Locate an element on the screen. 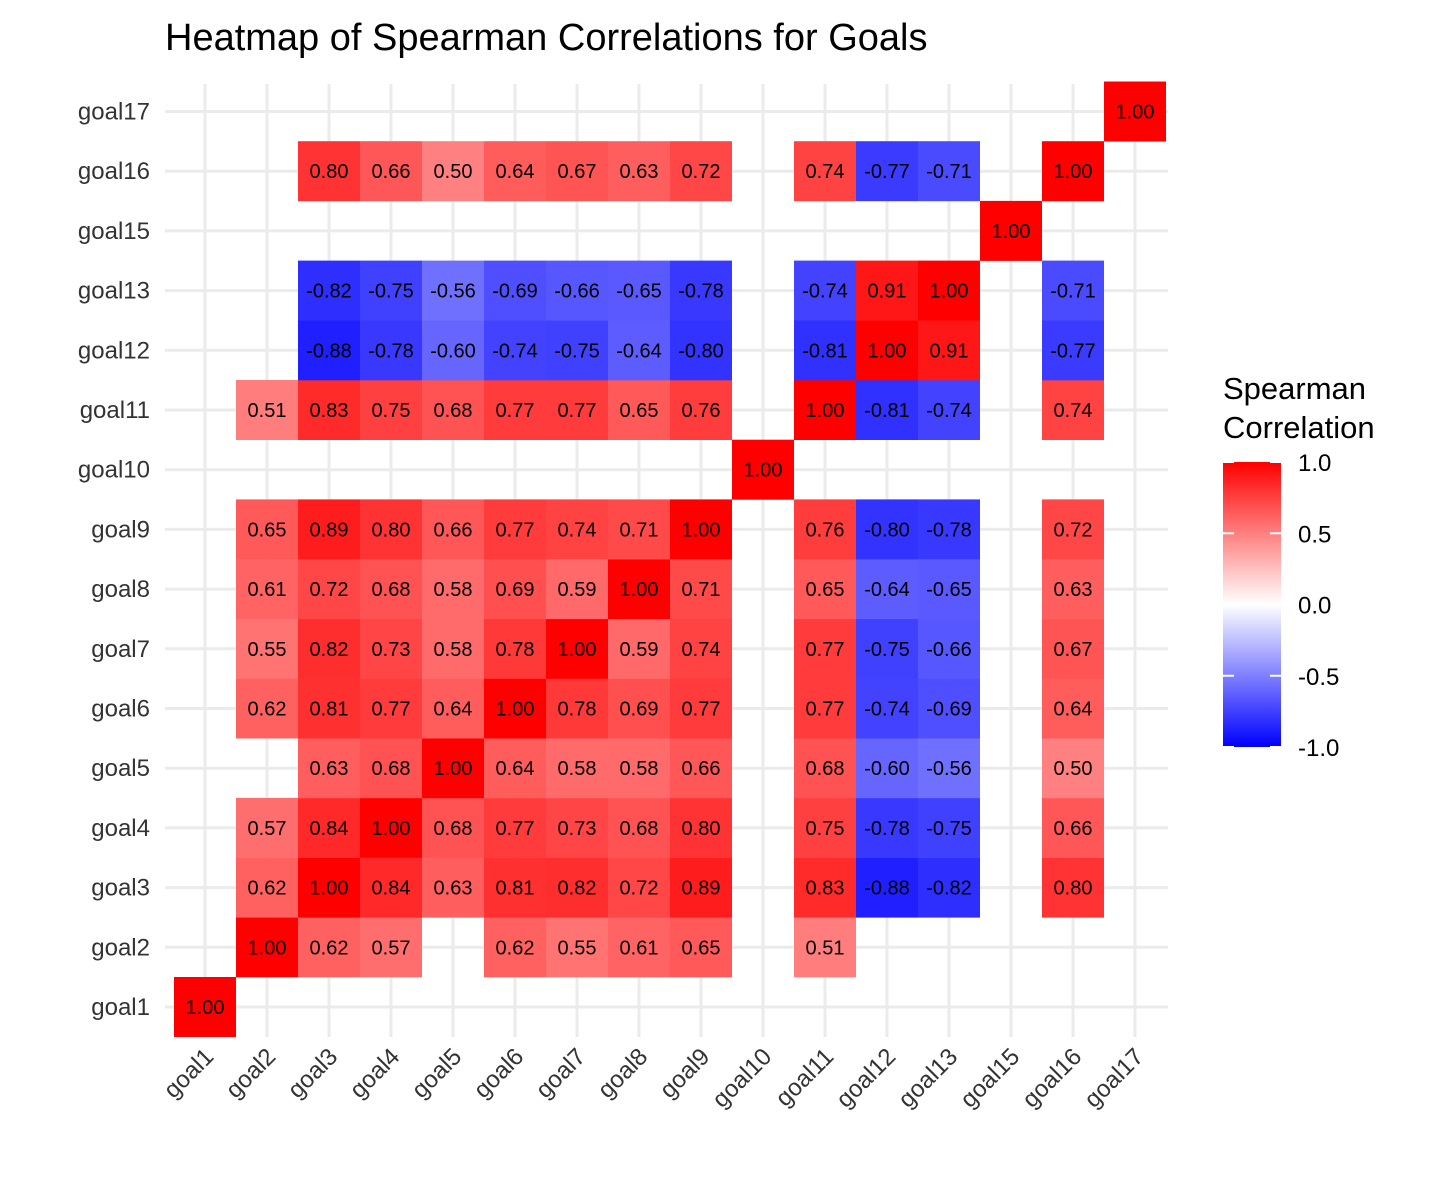 The image size is (1440, 1200). legend-title-line-1: Spearman is located at coordinates (1294, 388).